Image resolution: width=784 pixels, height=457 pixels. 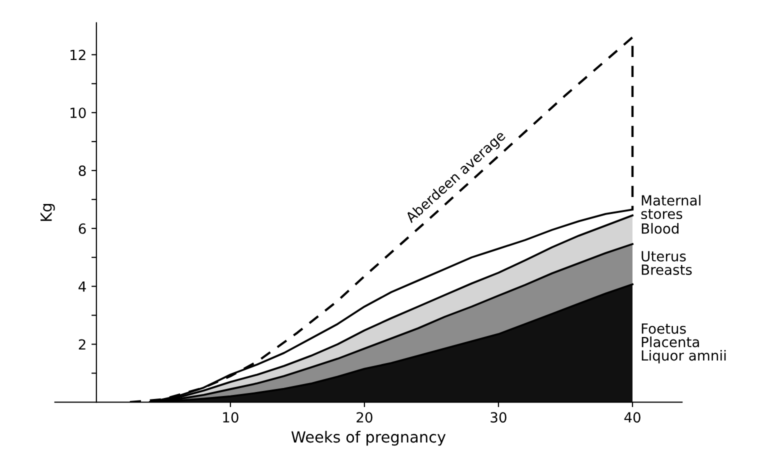 I want to click on series-label: Uterus Breasts, so click(x=667, y=263).